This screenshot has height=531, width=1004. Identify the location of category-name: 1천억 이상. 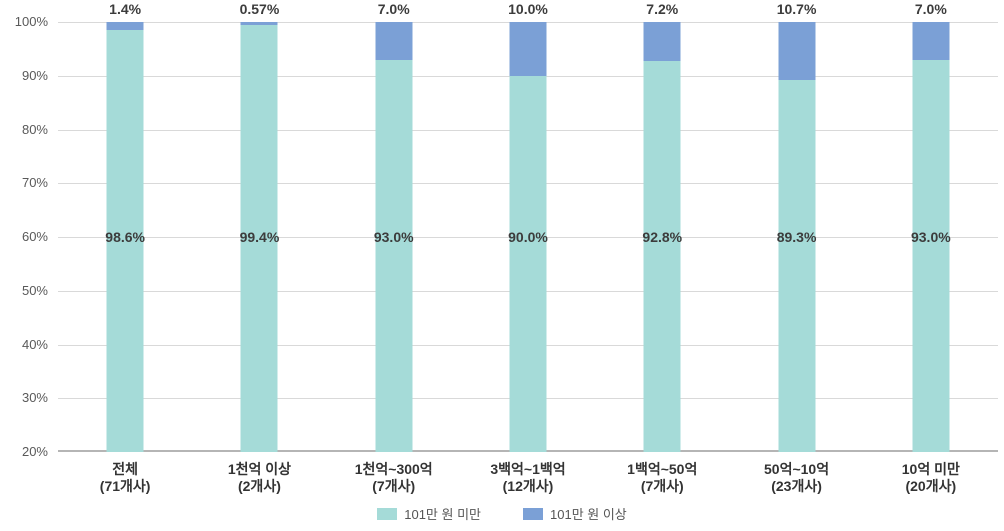
(259, 469).